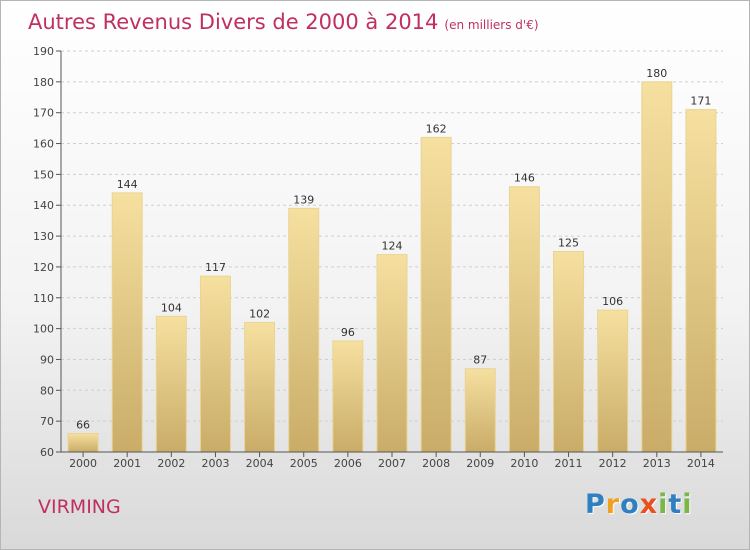 The width and height of the screenshot is (750, 550). Describe the element at coordinates (595, 504) in the screenshot. I see `logo-letter: P` at that location.